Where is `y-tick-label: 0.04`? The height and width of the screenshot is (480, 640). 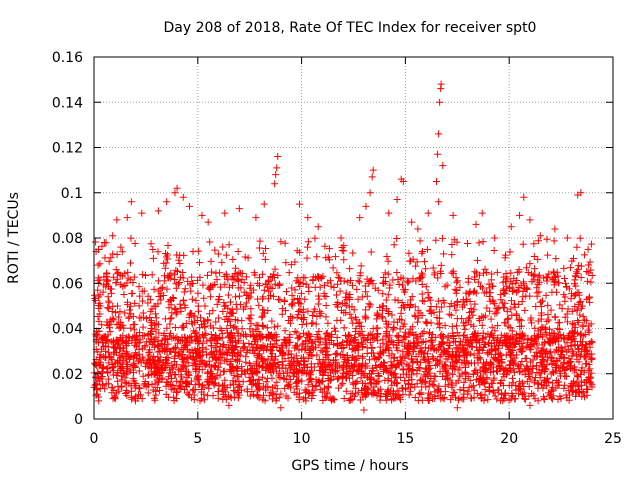
y-tick-label: 0.04 is located at coordinates (67, 330).